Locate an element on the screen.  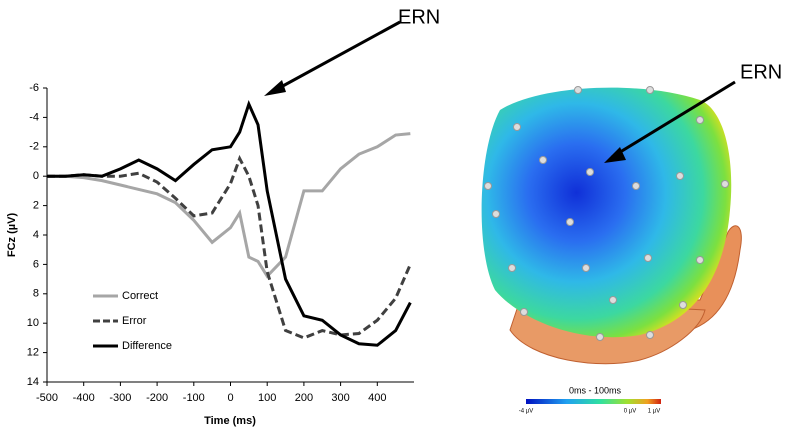
y-tick-label: 12 is located at coordinates (33, 353).